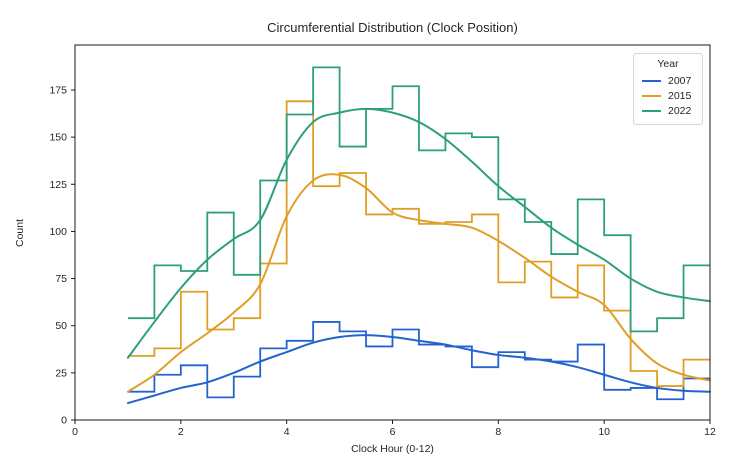 This screenshot has width=754, height=466. I want to click on legend-item: 2015, so click(668, 95).